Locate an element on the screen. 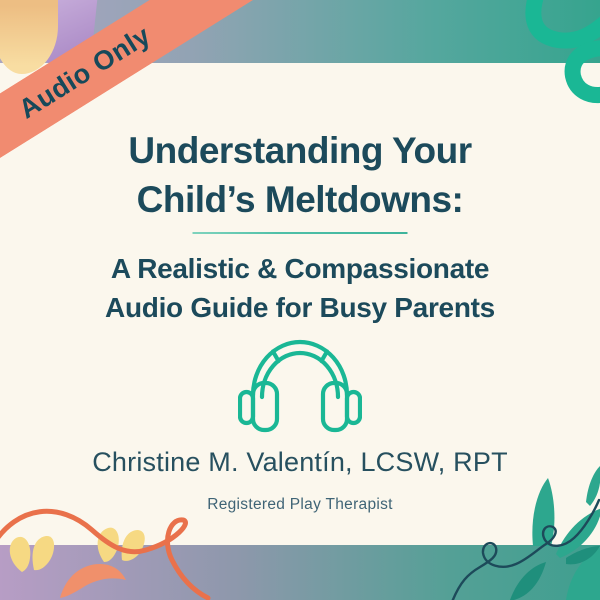  author-credential: Registered Play Therapist is located at coordinates (300, 504).